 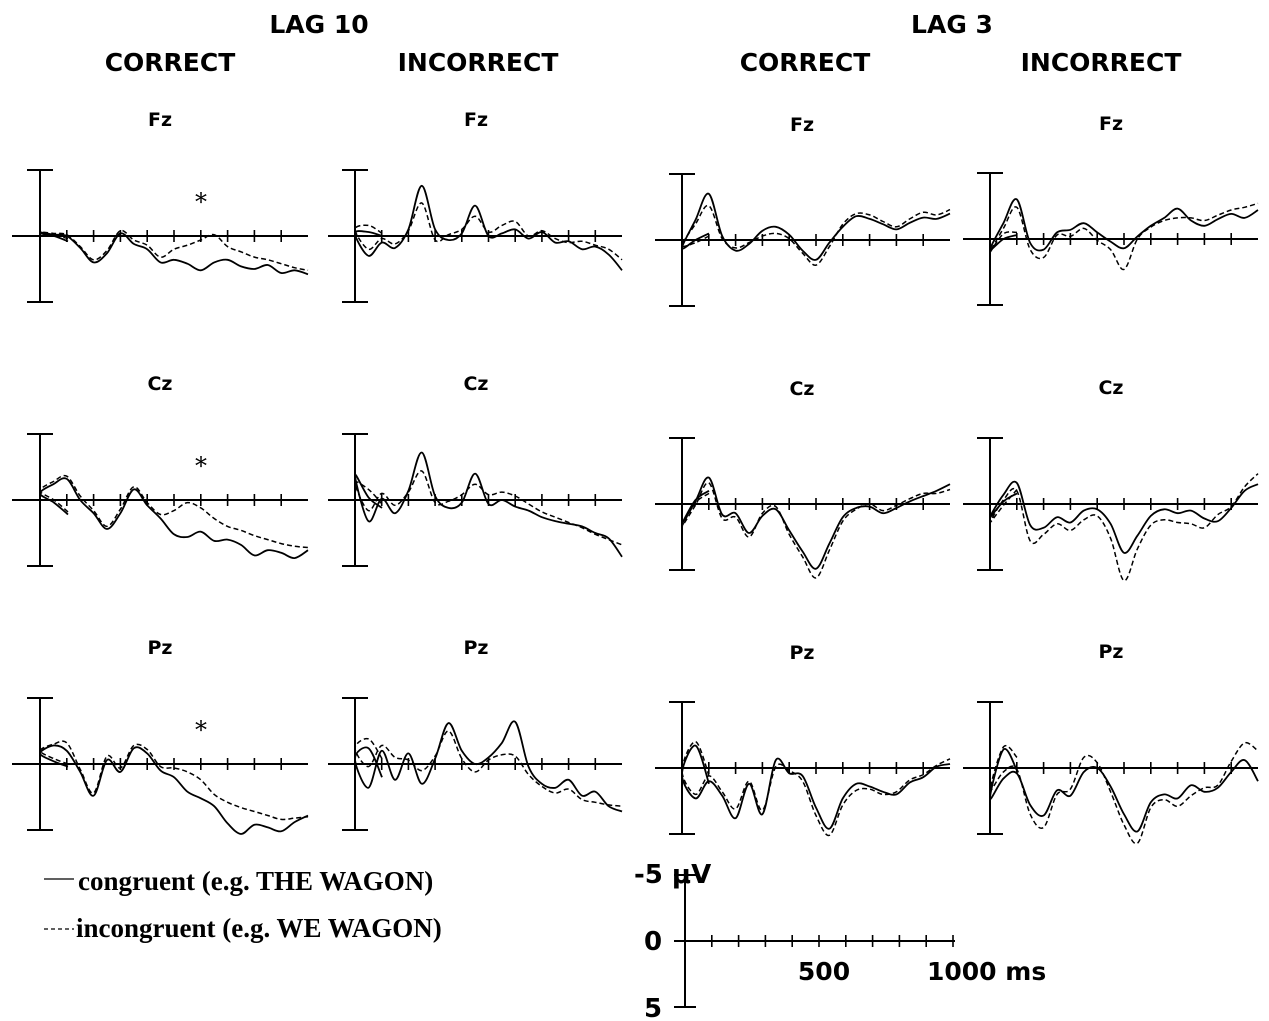 What do you see at coordinates (160, 470) in the screenshot?
I see `panel-lag10-correct-cz: Cz *` at bounding box center [160, 470].